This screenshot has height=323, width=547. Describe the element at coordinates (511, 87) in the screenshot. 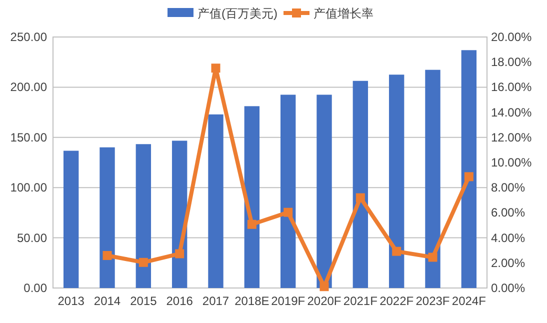

I see `y2-tick-label: 16.00%` at that location.